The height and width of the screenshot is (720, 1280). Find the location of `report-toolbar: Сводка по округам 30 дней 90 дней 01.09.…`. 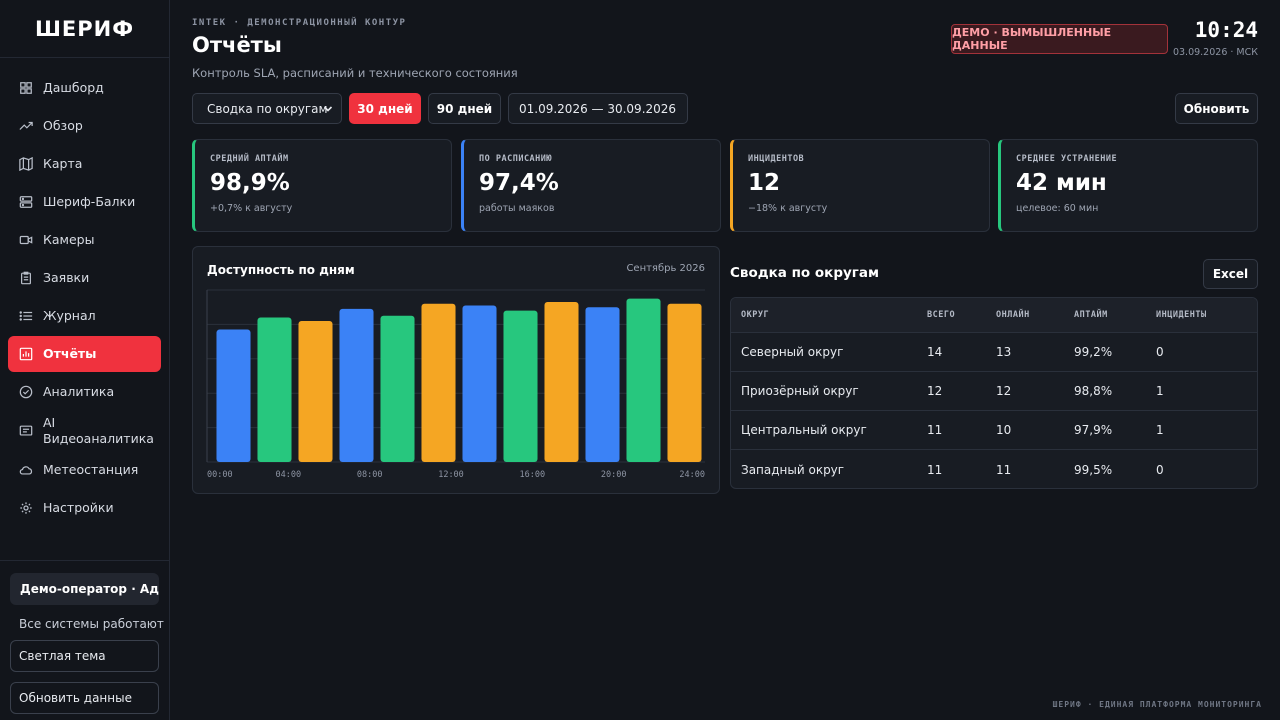

report-toolbar: Сводка по округам 30 дней 90 дней 01.09.… is located at coordinates (725, 108).